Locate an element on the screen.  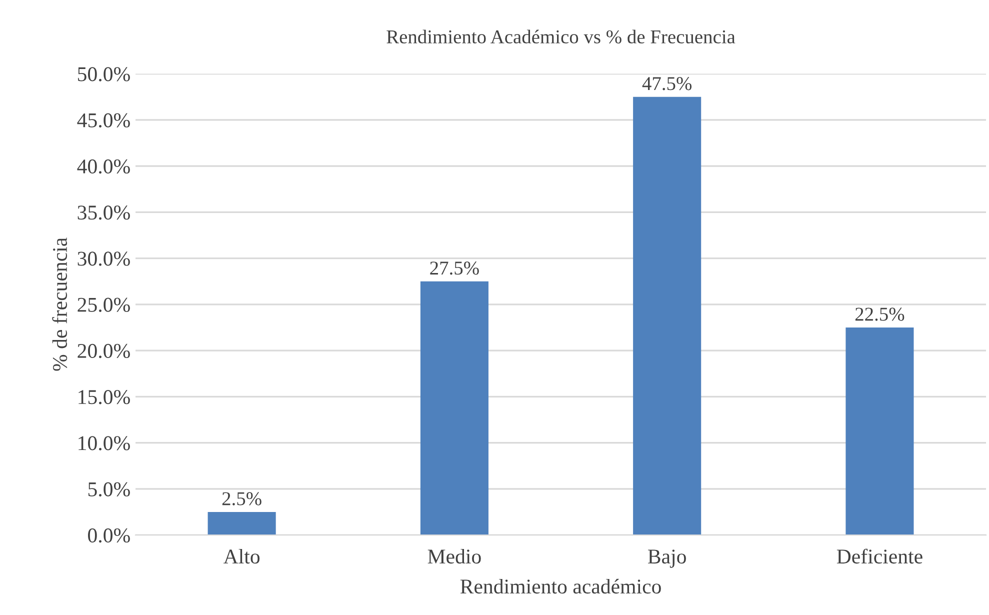
chart-title: Rendimiento Académico vs % de Frecuencia is located at coordinates (561, 37).